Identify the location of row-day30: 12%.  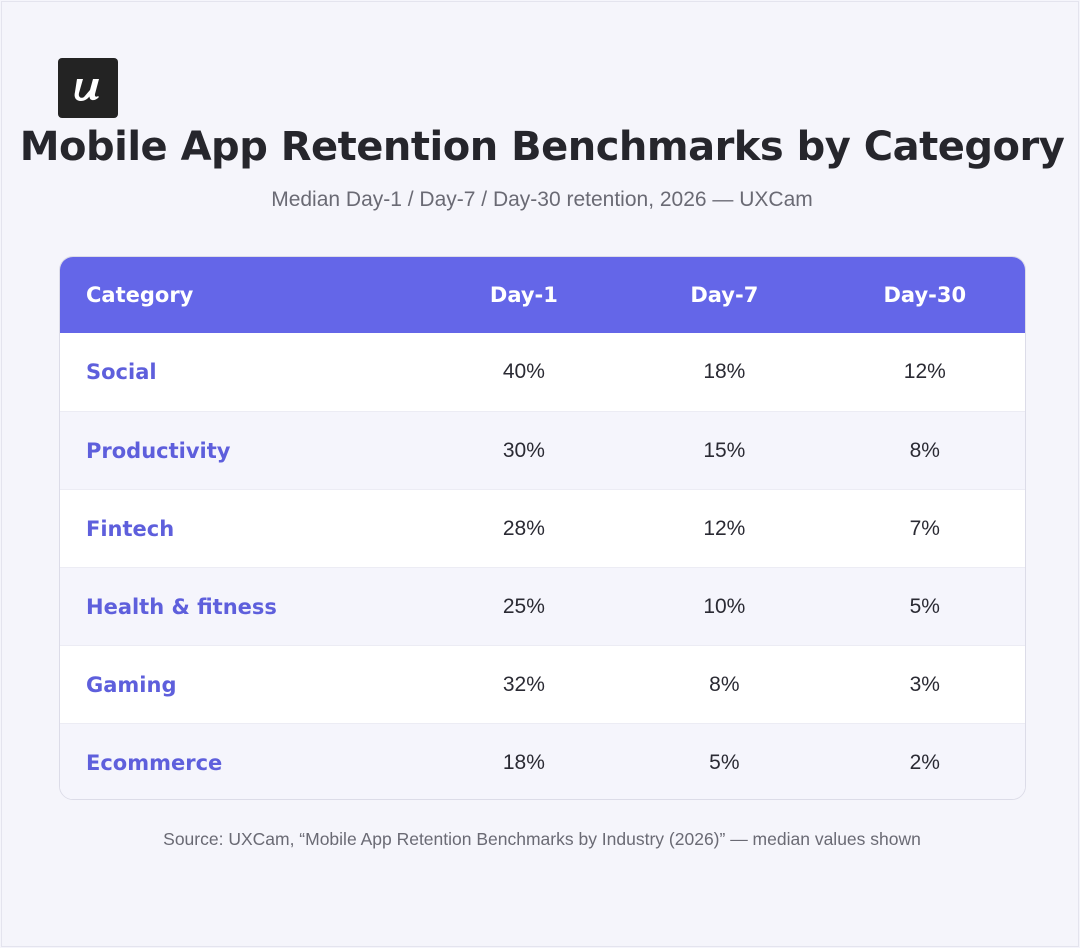
(924, 371).